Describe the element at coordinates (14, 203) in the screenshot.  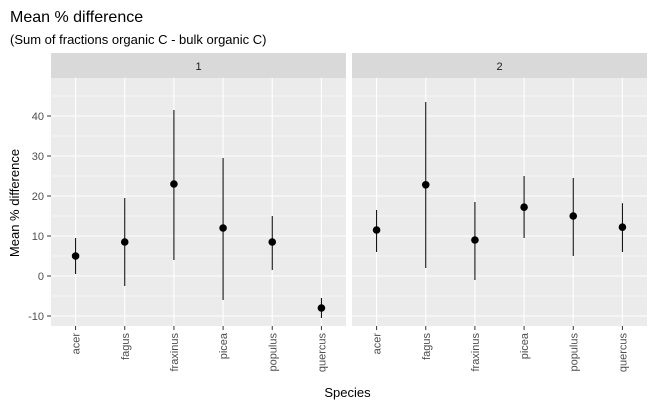
I see `y-axis-title: Mean % difference` at that location.